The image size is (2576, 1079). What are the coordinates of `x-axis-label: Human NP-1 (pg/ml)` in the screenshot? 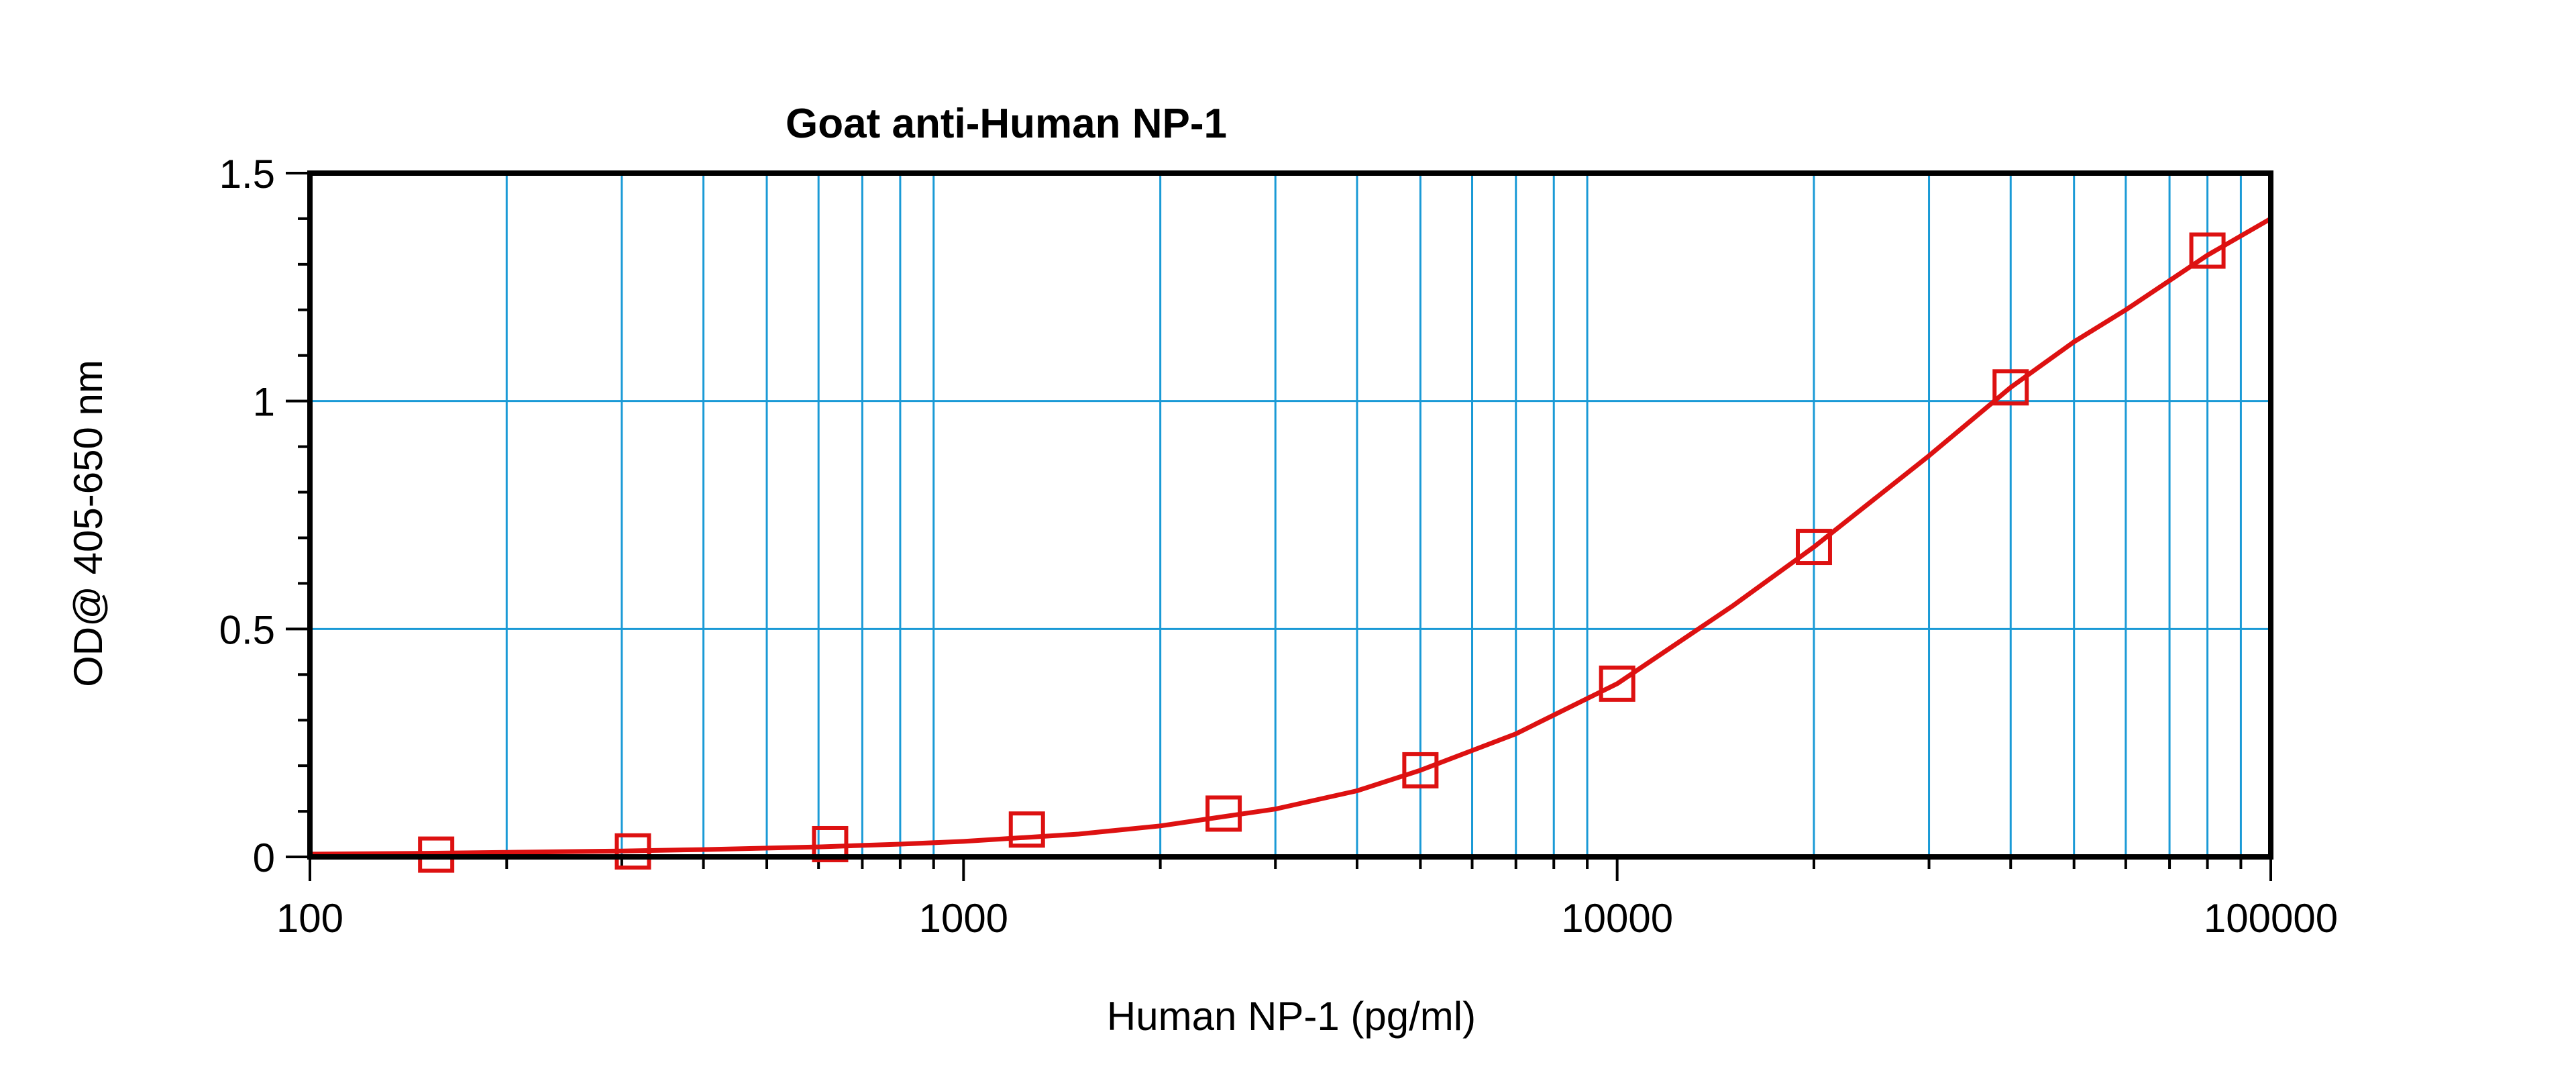 It's located at (1291, 1016).